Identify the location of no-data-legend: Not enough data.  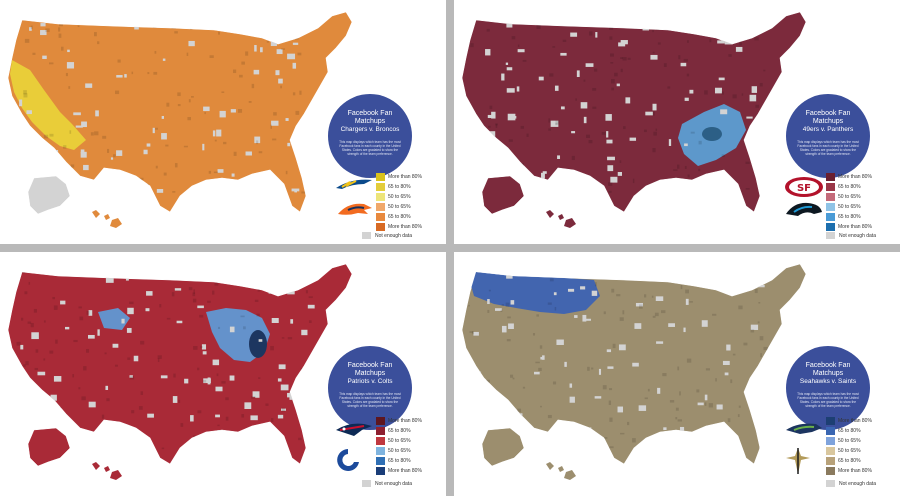
(387, 235).